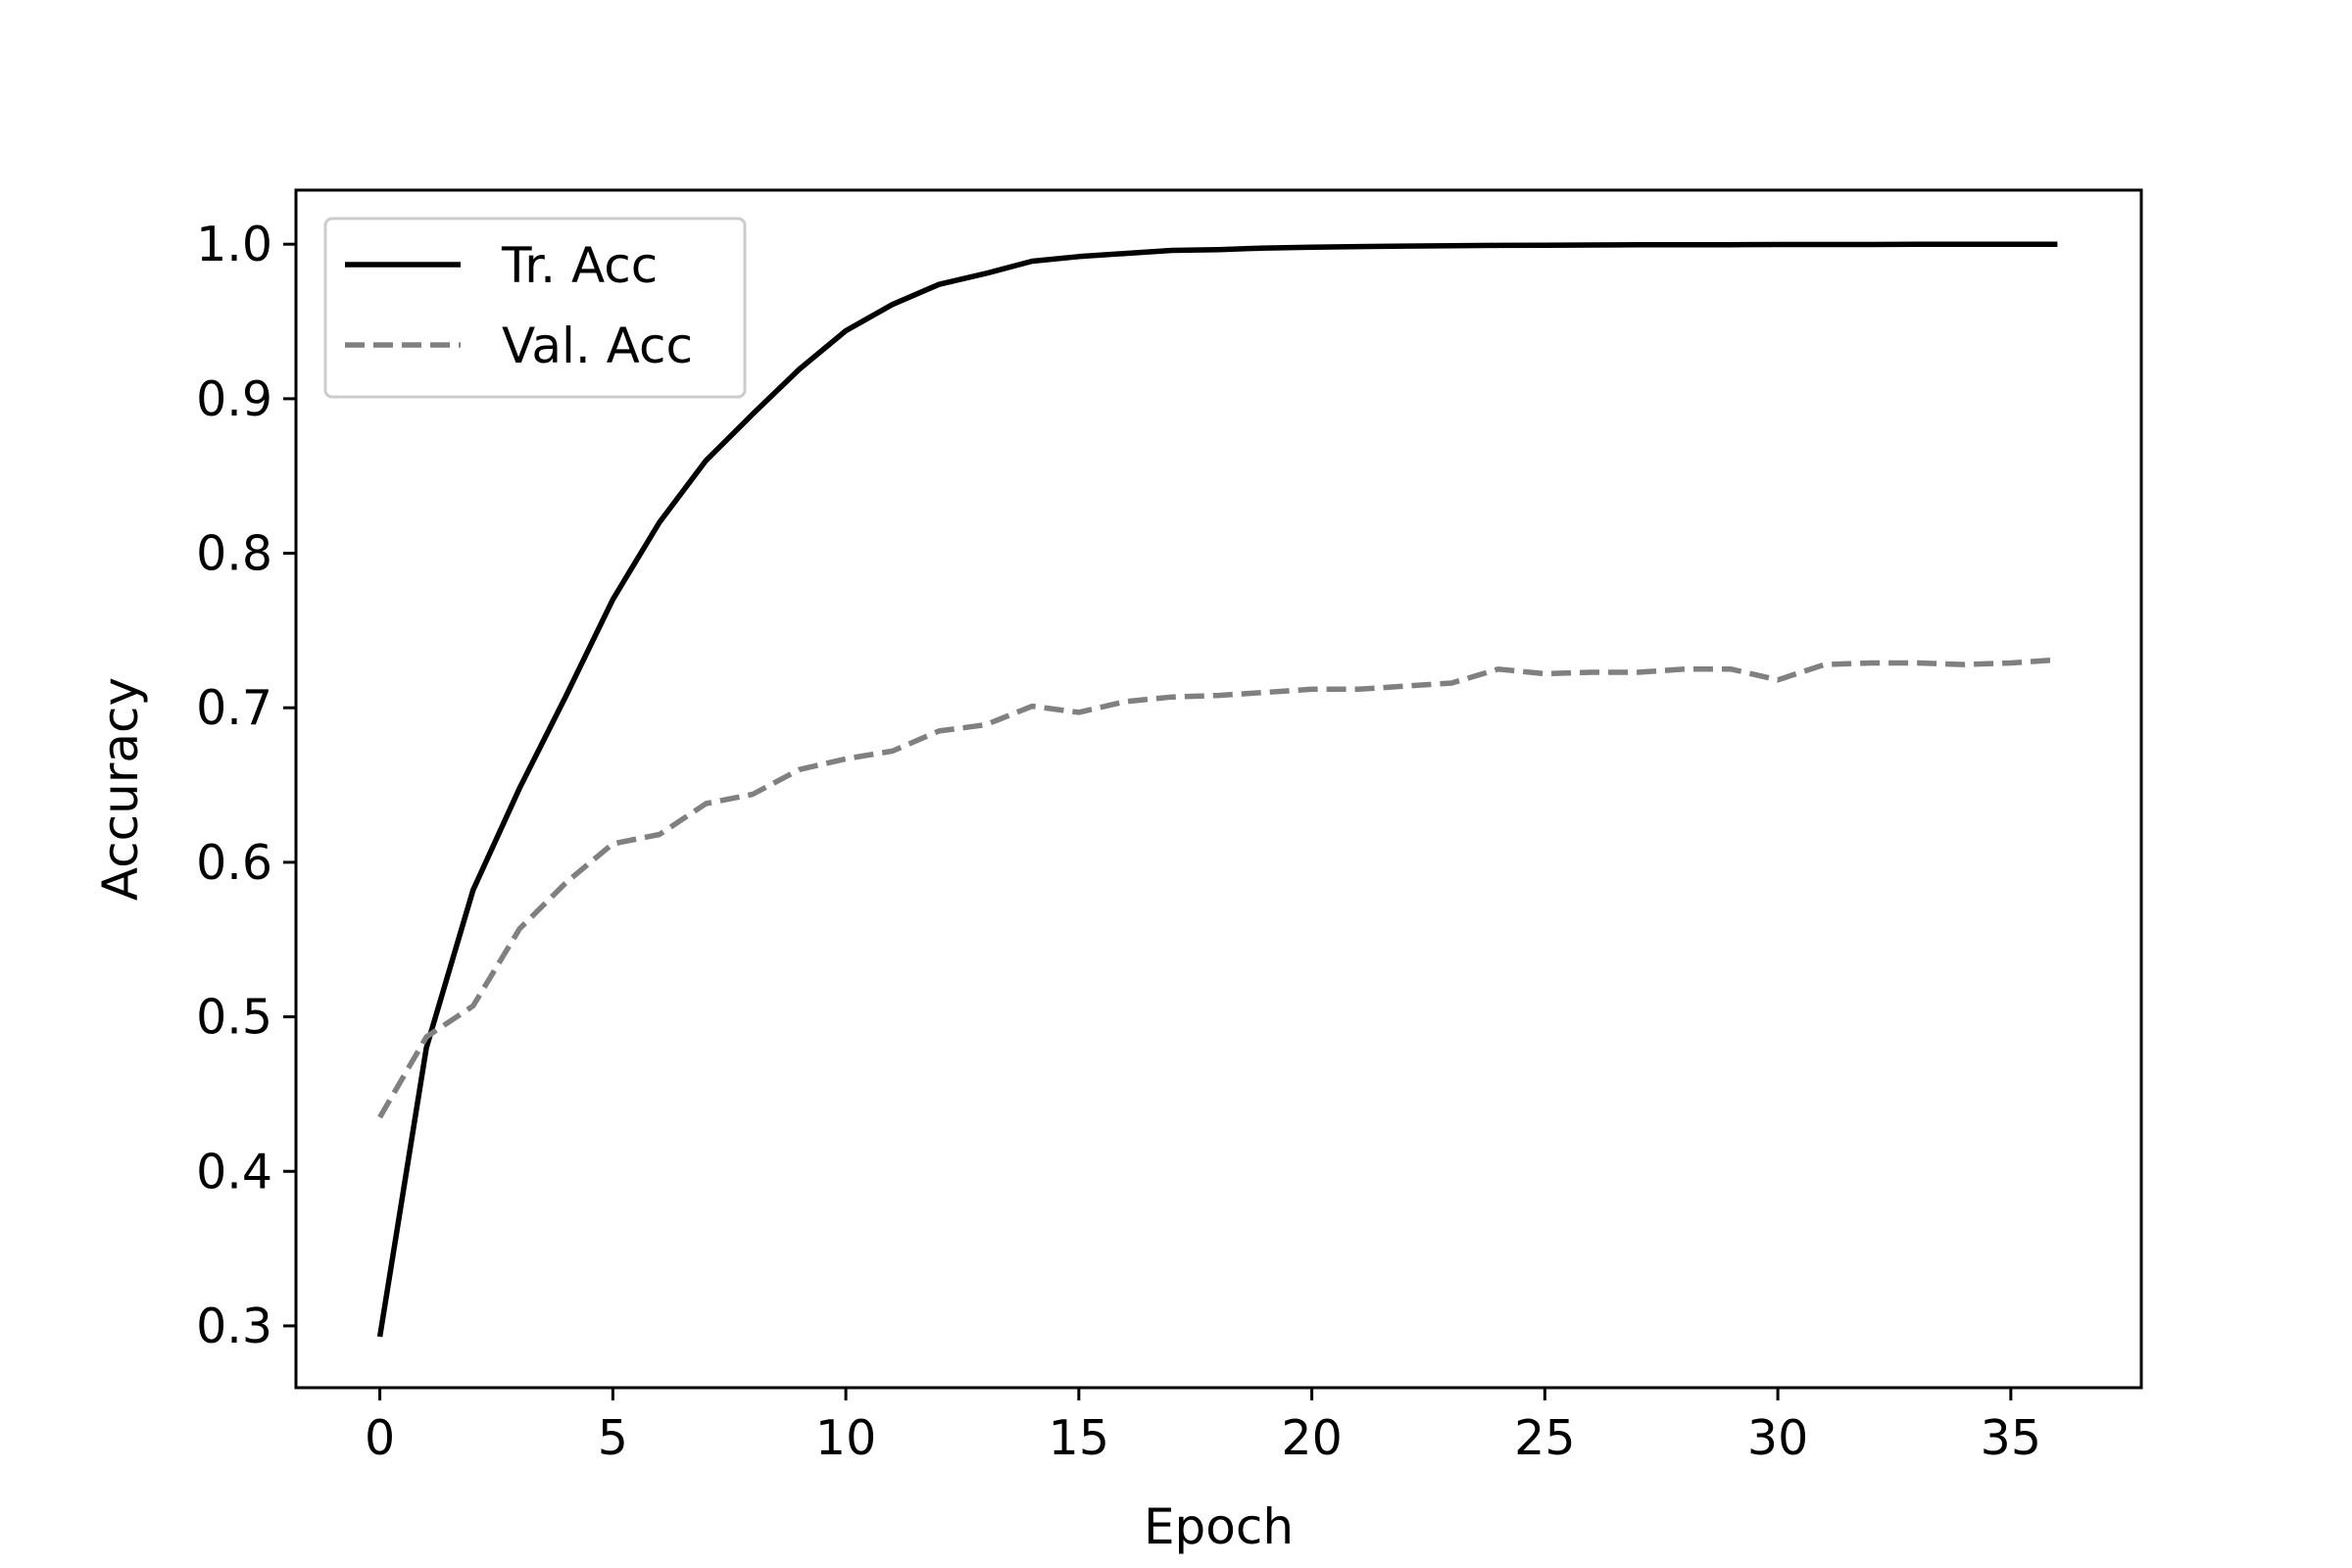  What do you see at coordinates (234, 244) in the screenshot?
I see `y-tick-label: 1.0` at bounding box center [234, 244].